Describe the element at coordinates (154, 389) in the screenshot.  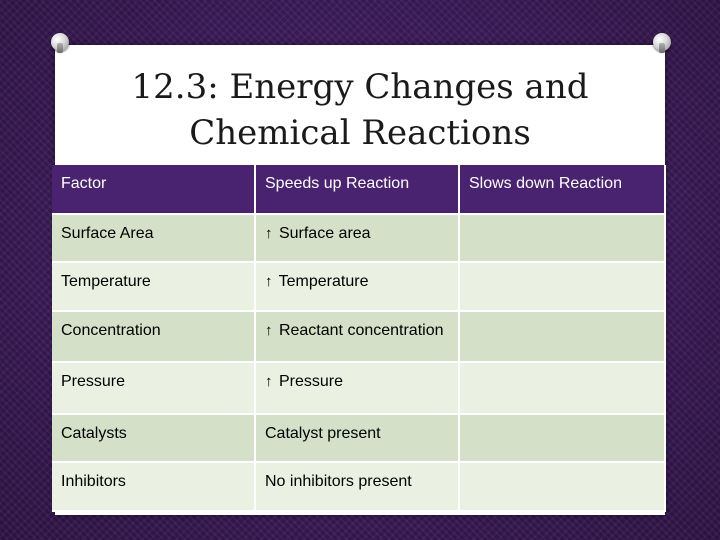
I see `row-pressure-factor: Pressure` at that location.